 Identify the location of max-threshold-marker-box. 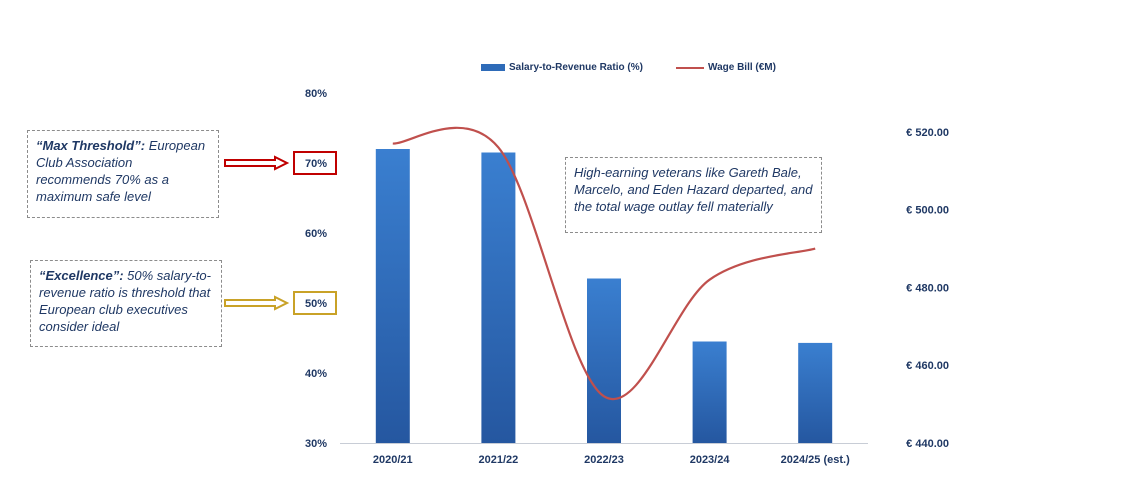
(315, 163).